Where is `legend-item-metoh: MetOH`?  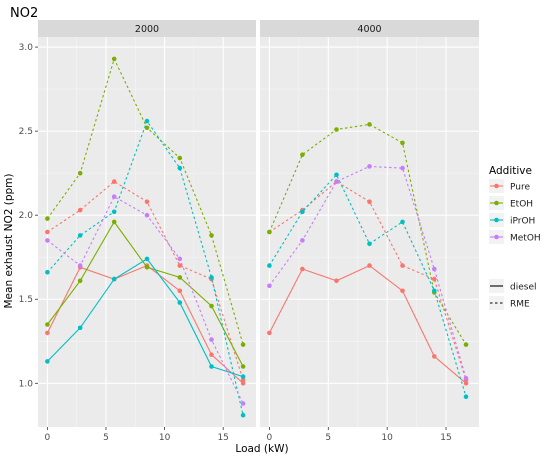
legend-item-metoh: MetOH is located at coordinates (525, 239).